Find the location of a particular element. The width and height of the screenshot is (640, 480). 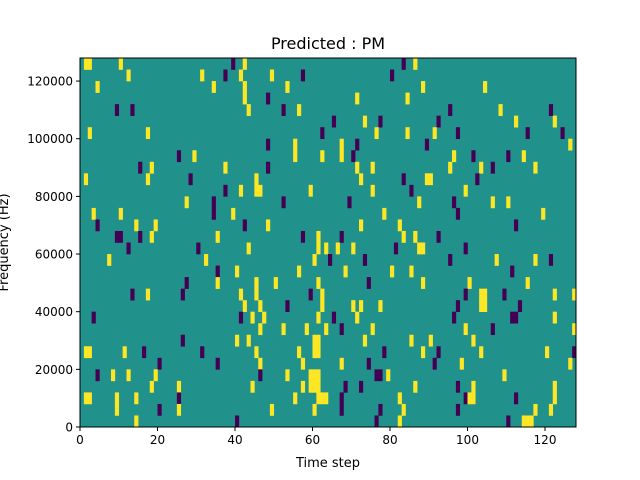

x-tick-label: 20 is located at coordinates (157, 440).